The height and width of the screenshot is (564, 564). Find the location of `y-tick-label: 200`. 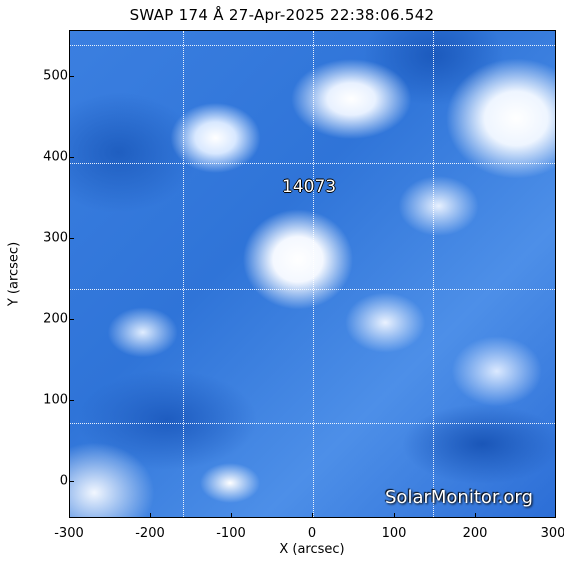

y-tick-label: 200 is located at coordinates (55, 319).